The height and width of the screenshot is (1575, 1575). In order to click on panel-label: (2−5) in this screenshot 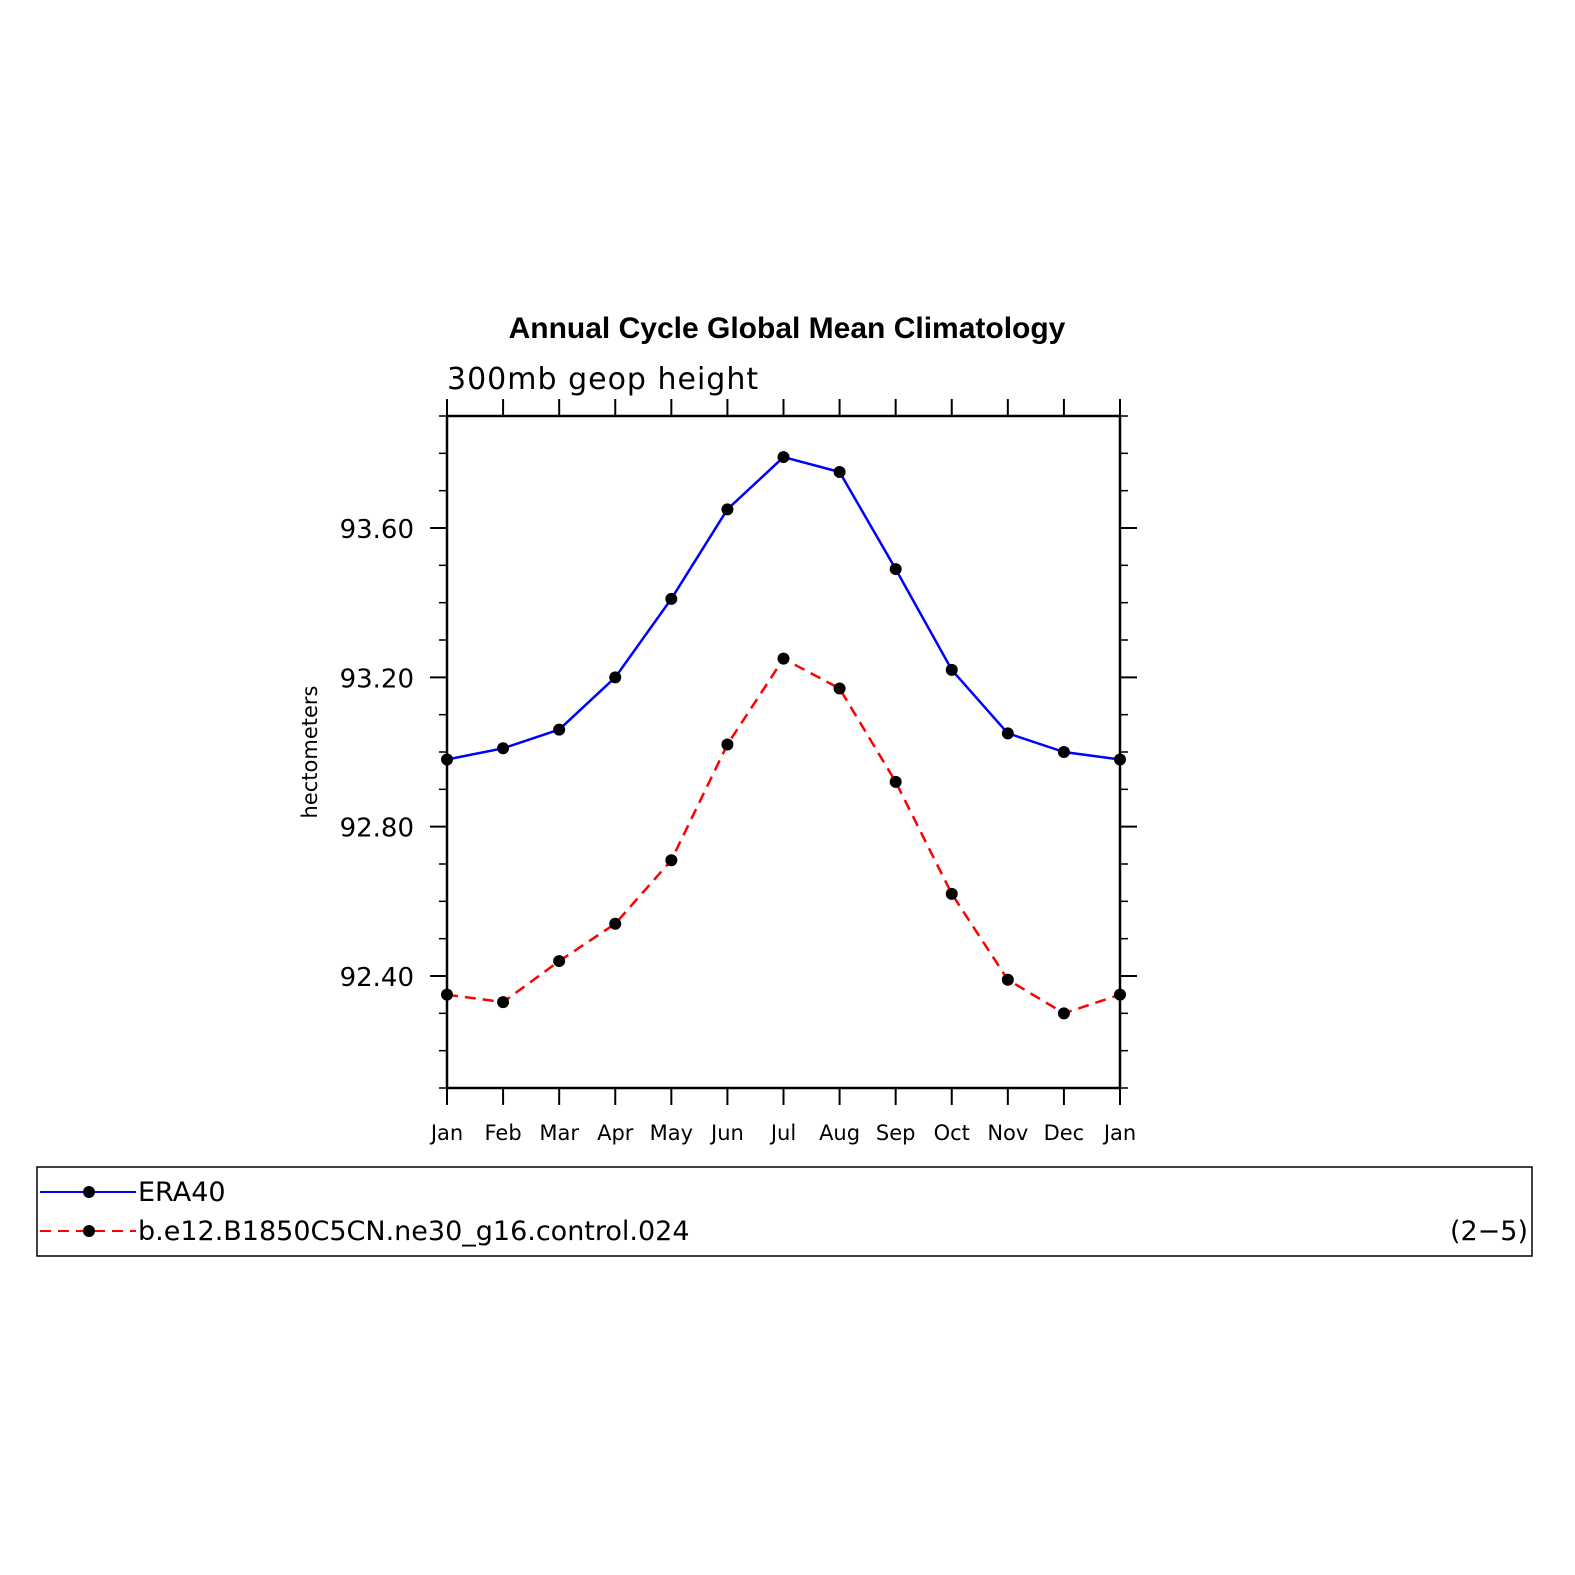, I will do `click(1489, 1231)`.